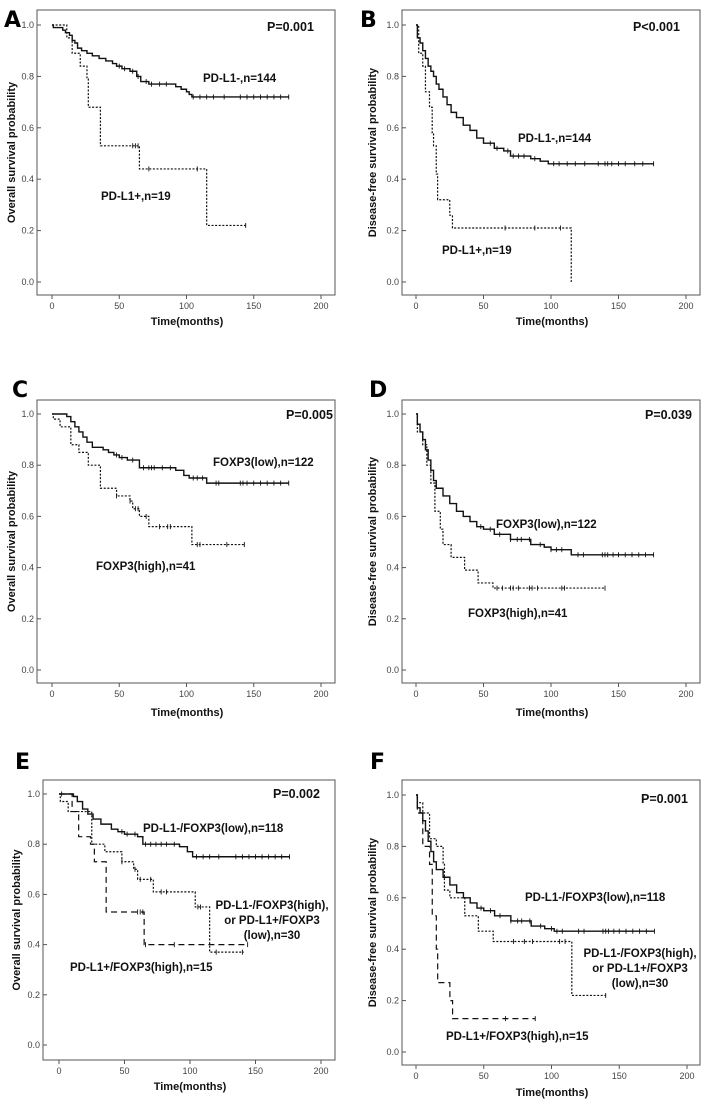  I want to click on panel-letter: A, so click(12, 20).